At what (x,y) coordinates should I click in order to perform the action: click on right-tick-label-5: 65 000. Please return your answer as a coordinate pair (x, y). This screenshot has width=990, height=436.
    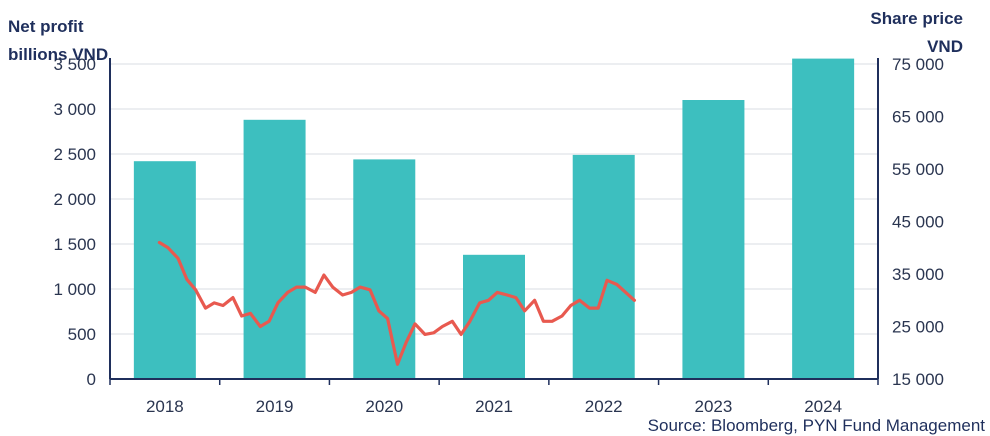
    Looking at the image, I should click on (918, 117).